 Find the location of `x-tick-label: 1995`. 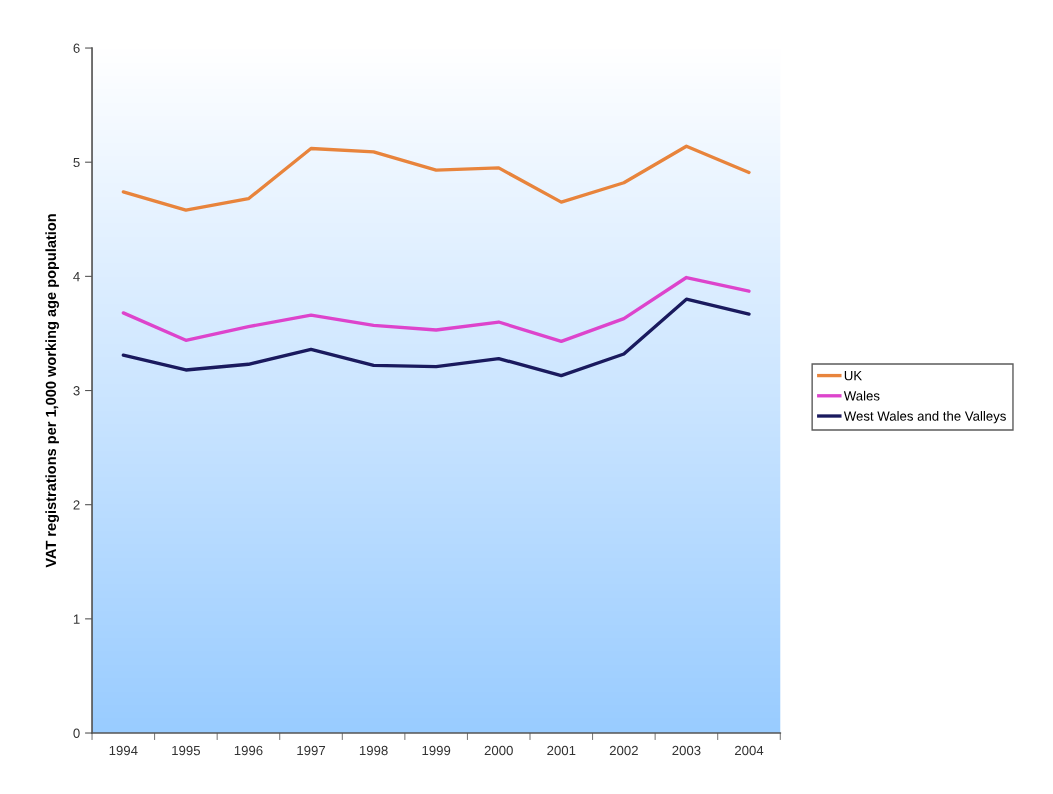

x-tick-label: 1995 is located at coordinates (186, 750).